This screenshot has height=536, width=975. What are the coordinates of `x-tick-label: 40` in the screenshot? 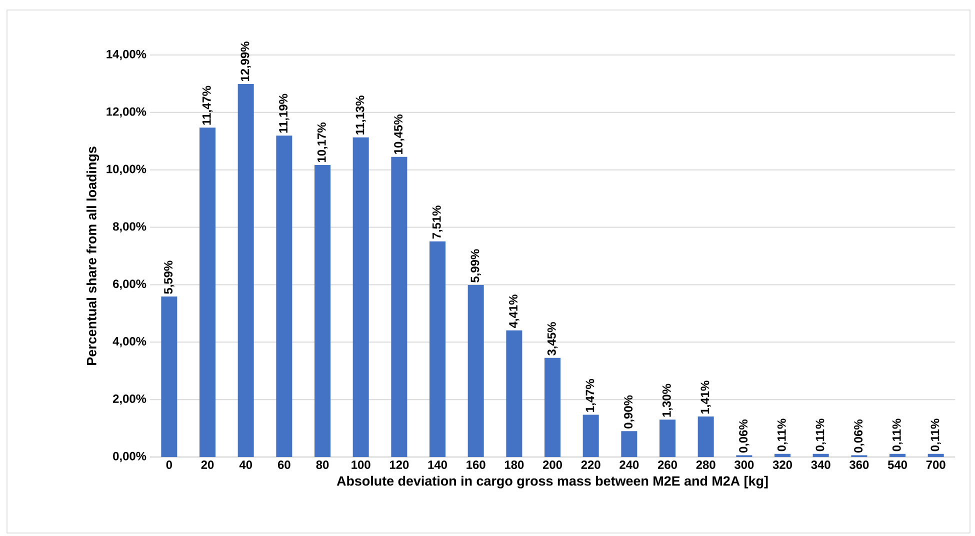 It's located at (245, 464).